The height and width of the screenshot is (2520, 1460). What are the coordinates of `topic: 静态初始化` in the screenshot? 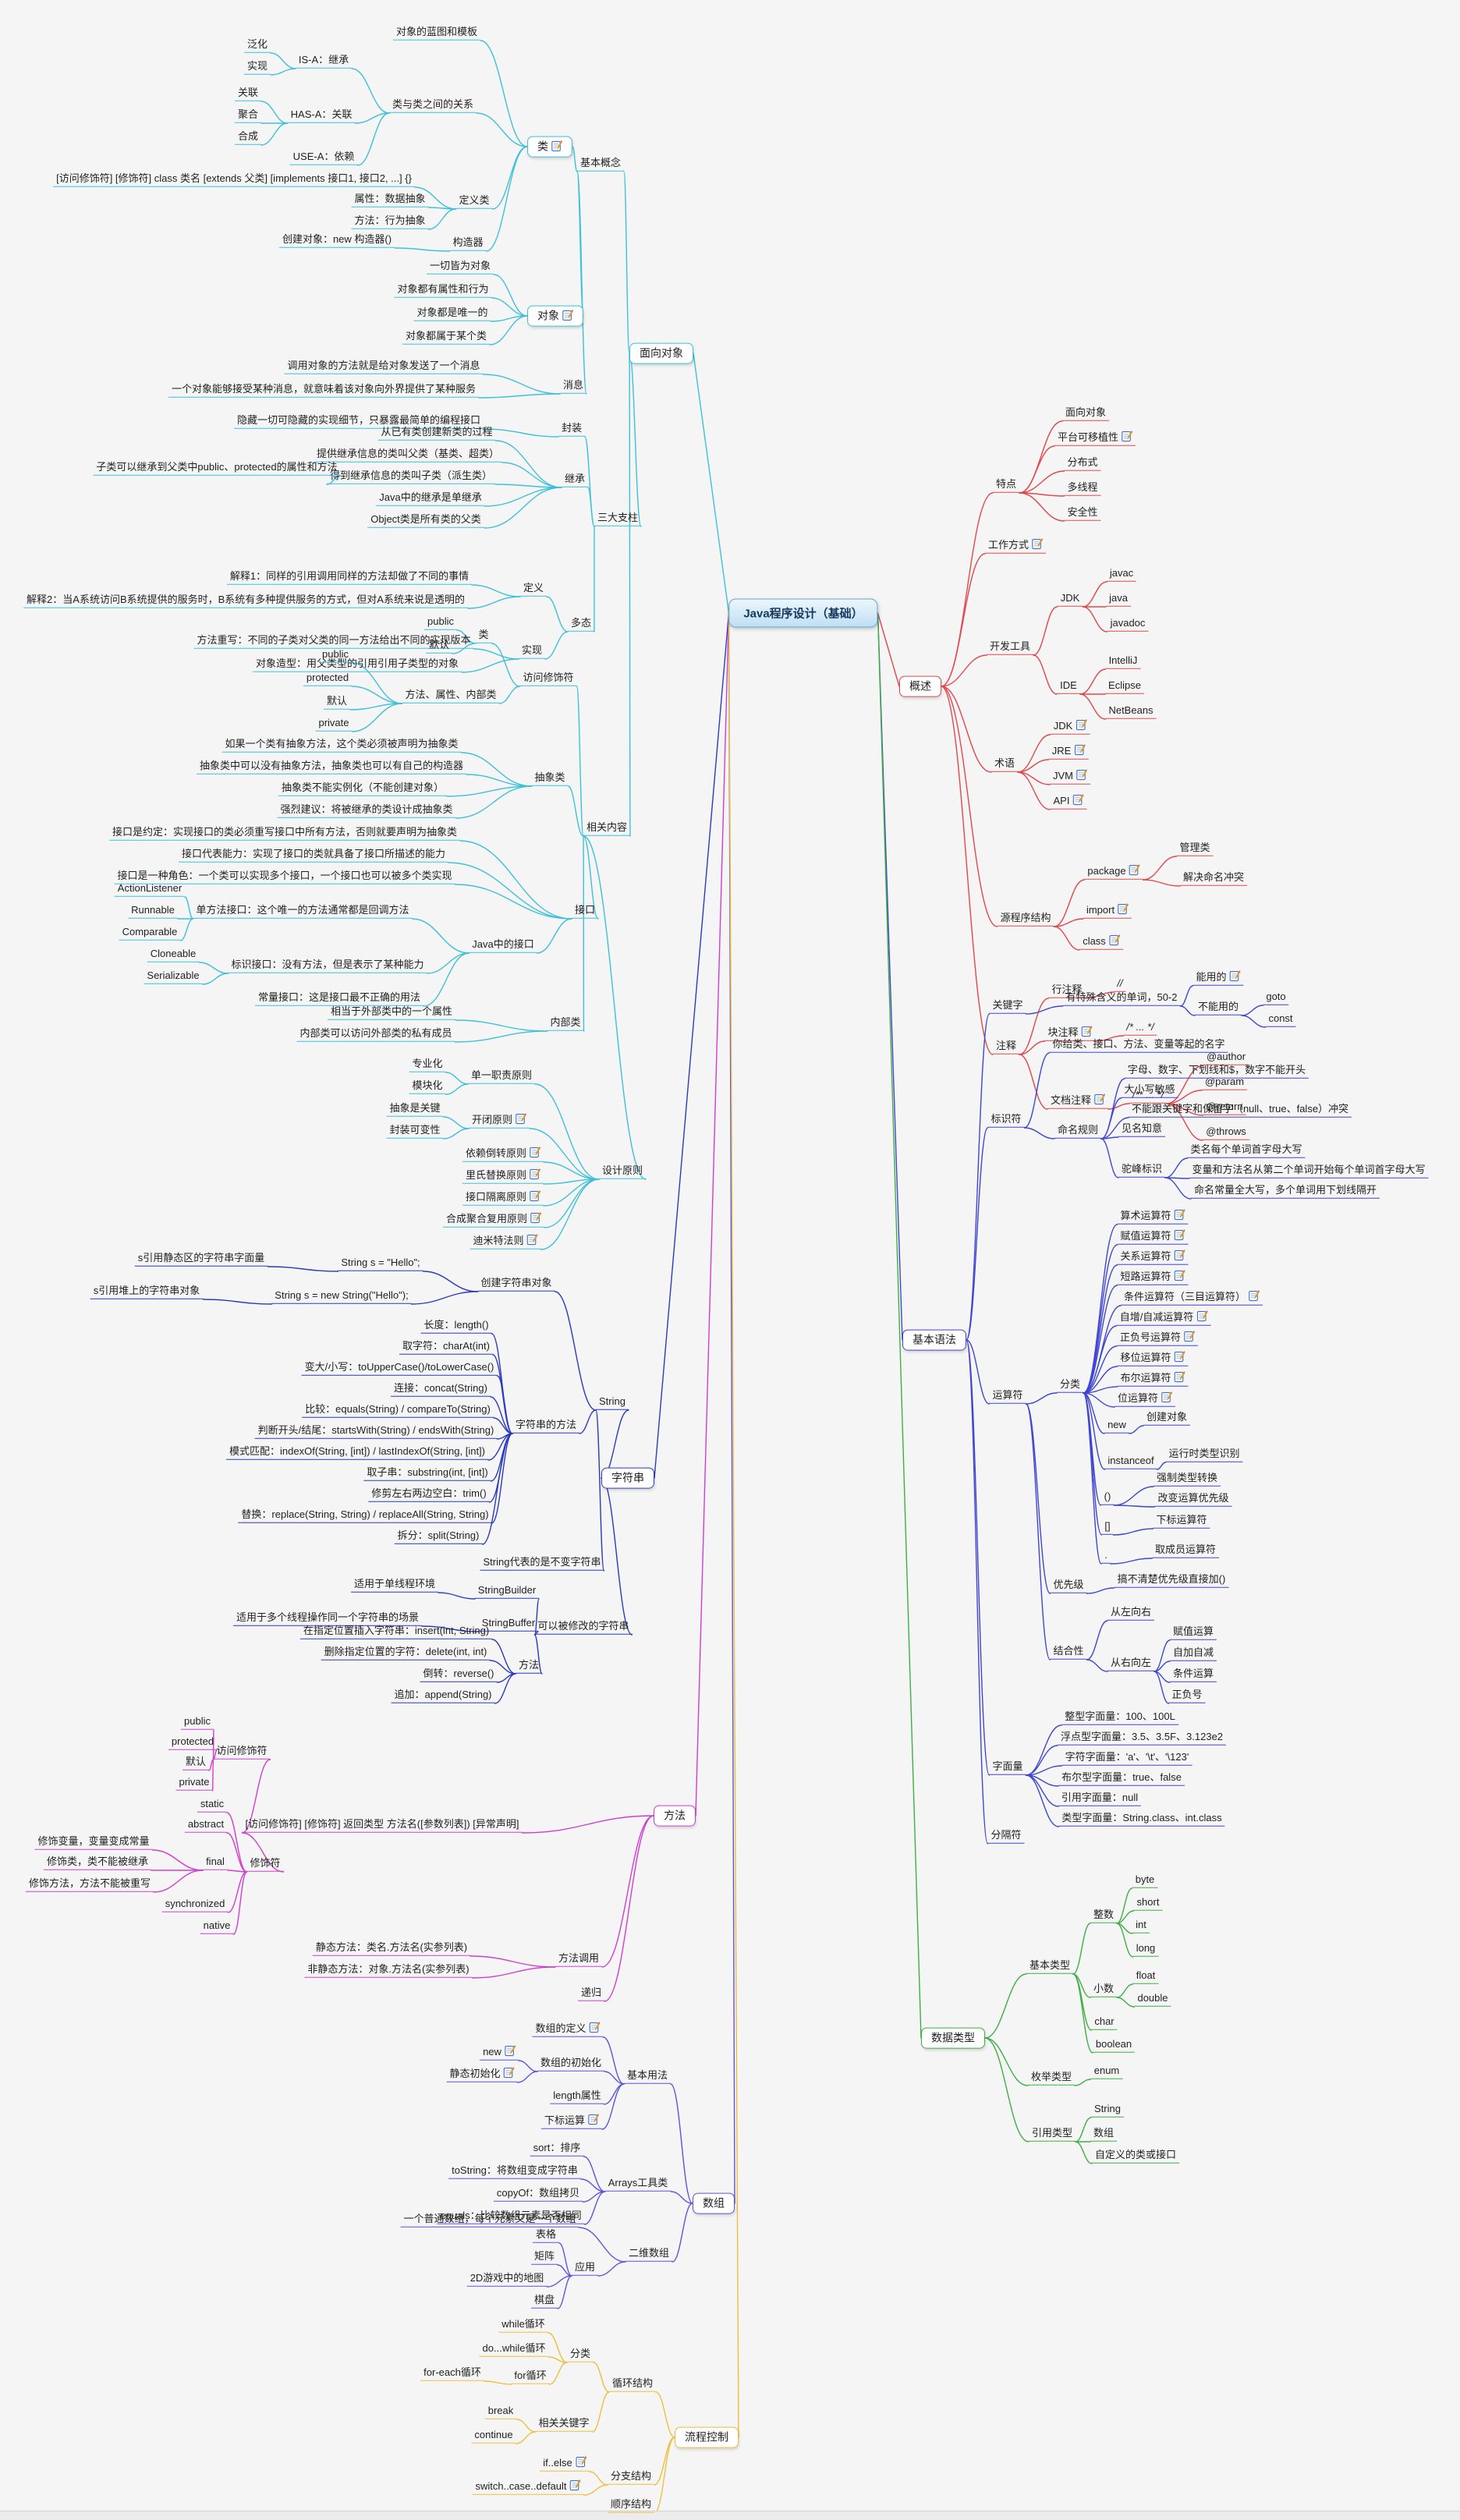 It's located at (482, 2074).